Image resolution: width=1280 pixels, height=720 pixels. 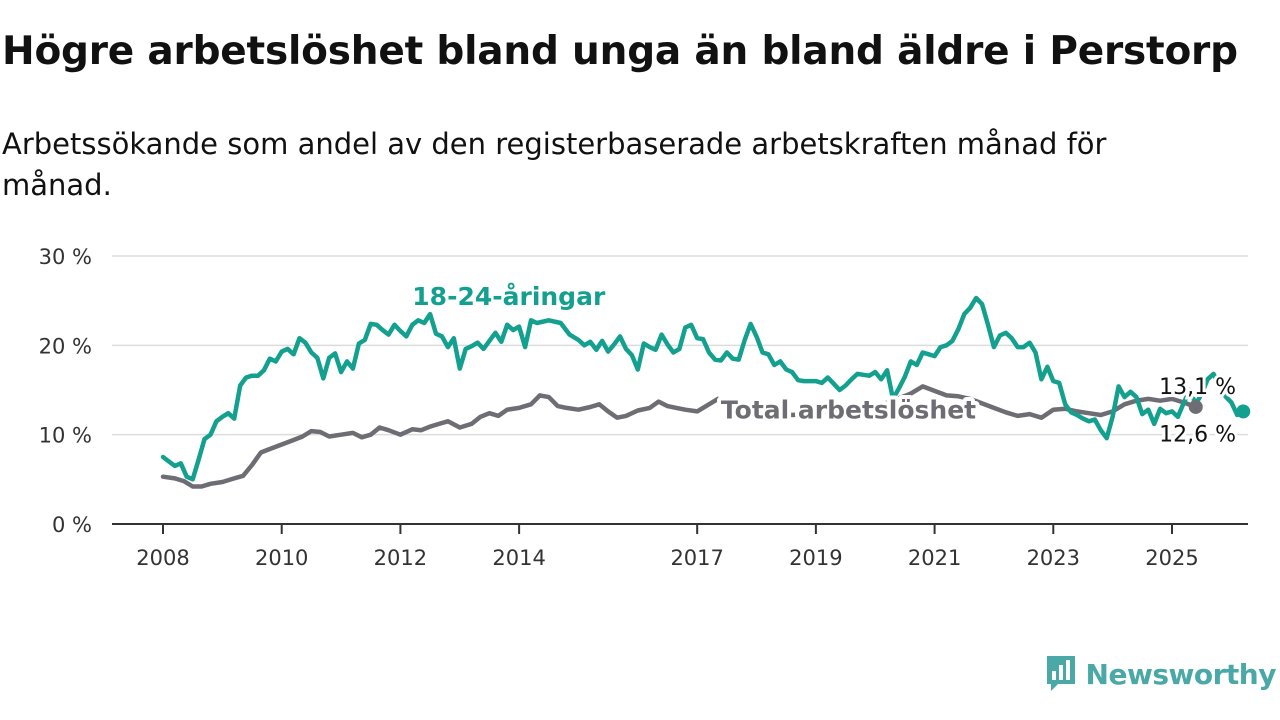 I want to click on series-name-label: Total arbetslöshet, so click(x=848, y=410).